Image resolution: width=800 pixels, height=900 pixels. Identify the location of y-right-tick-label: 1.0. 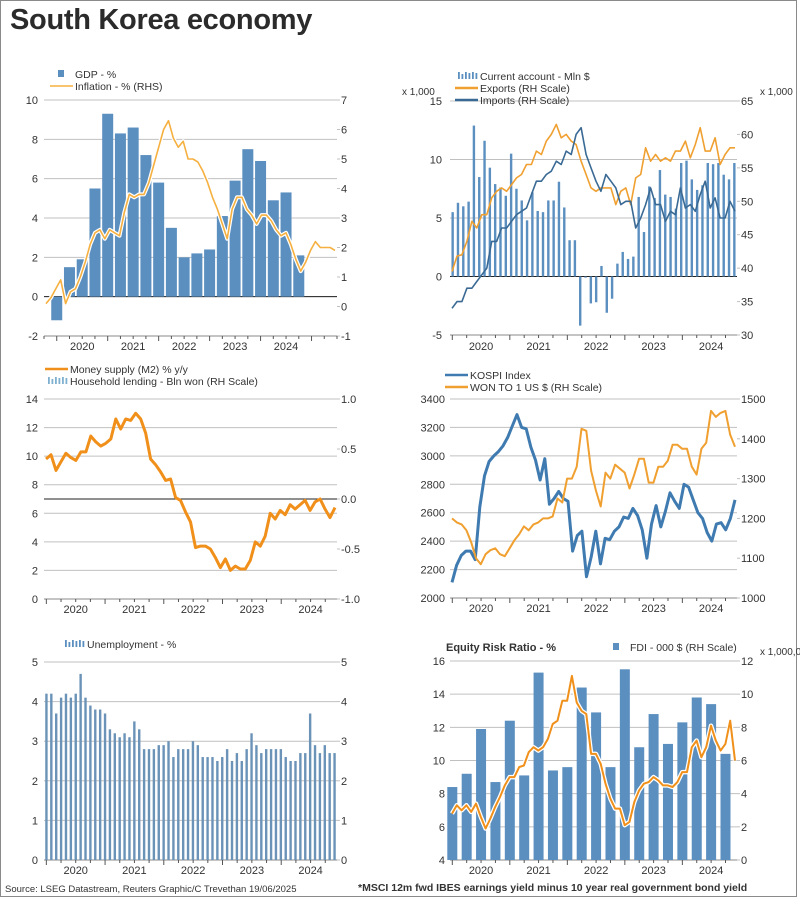
(348, 400).